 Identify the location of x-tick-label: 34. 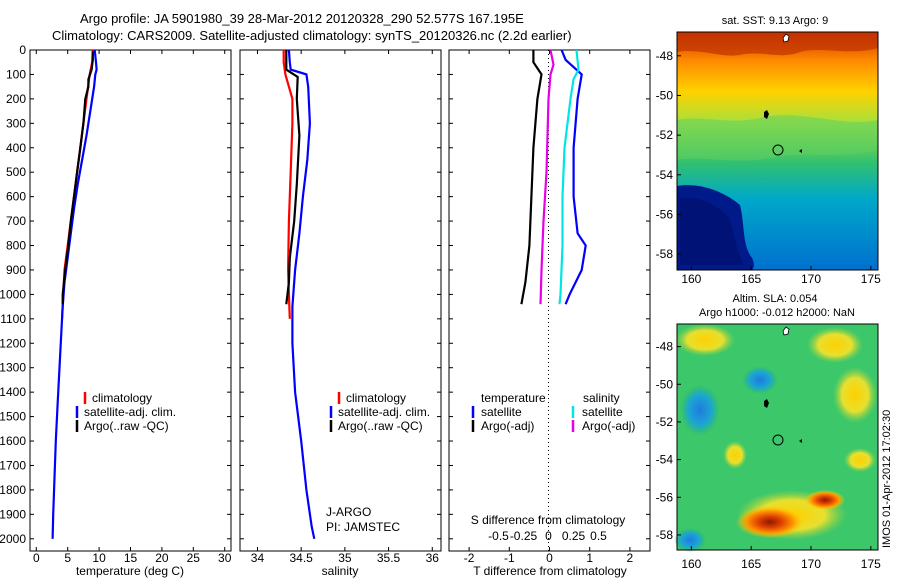
(258, 558).